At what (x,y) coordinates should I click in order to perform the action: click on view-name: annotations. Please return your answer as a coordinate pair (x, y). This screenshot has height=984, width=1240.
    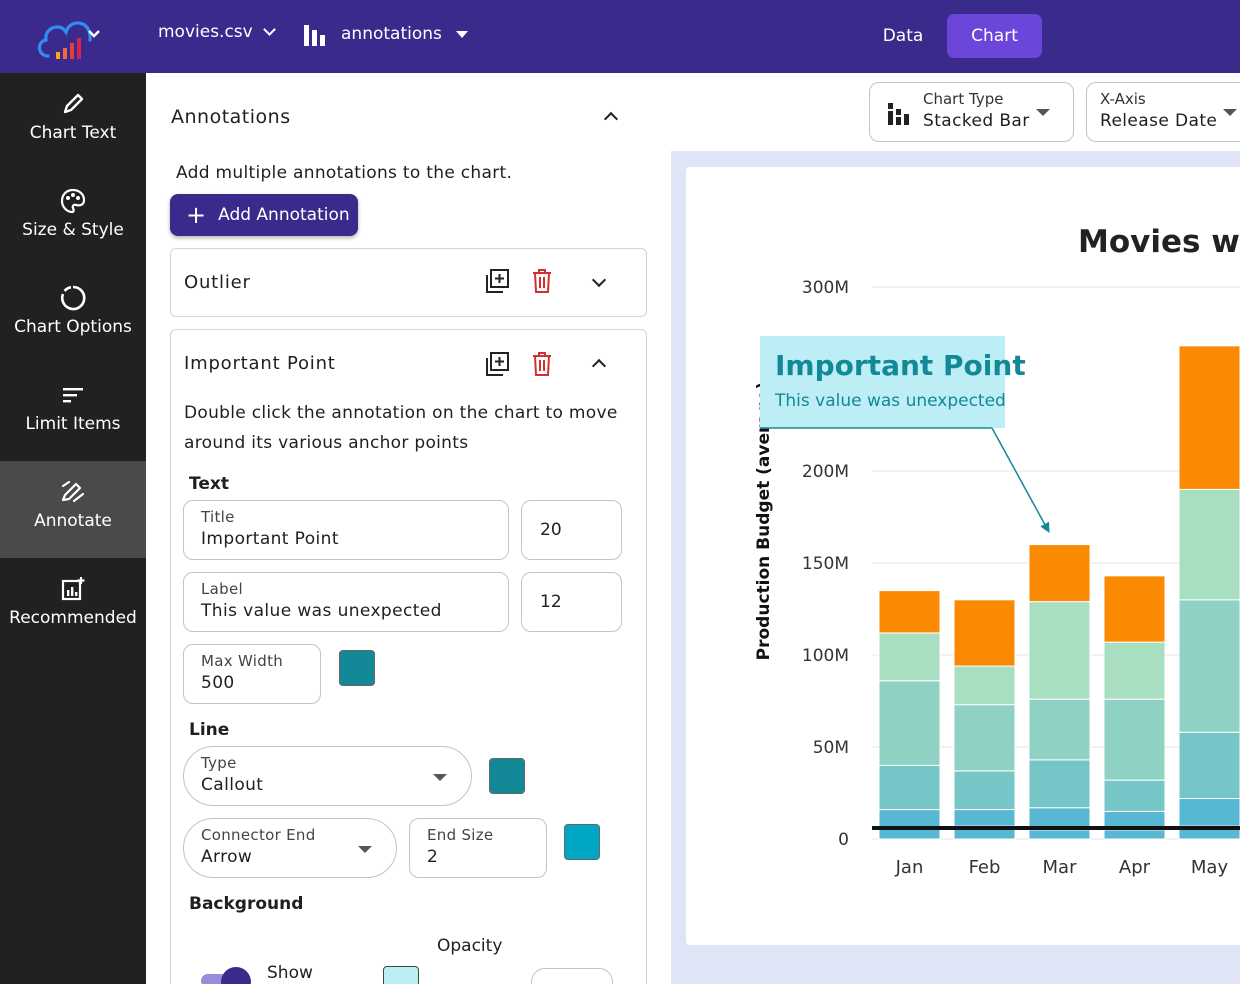
    Looking at the image, I should click on (391, 34).